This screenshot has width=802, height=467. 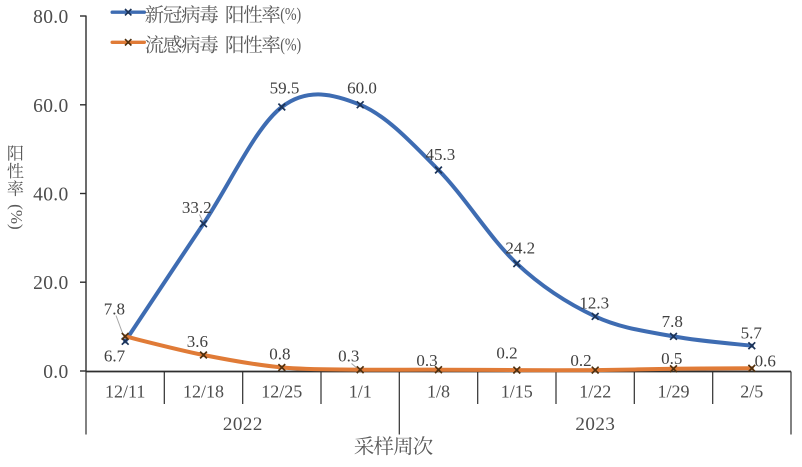 I want to click on svg-text: 20.0, so click(x=50, y=283).